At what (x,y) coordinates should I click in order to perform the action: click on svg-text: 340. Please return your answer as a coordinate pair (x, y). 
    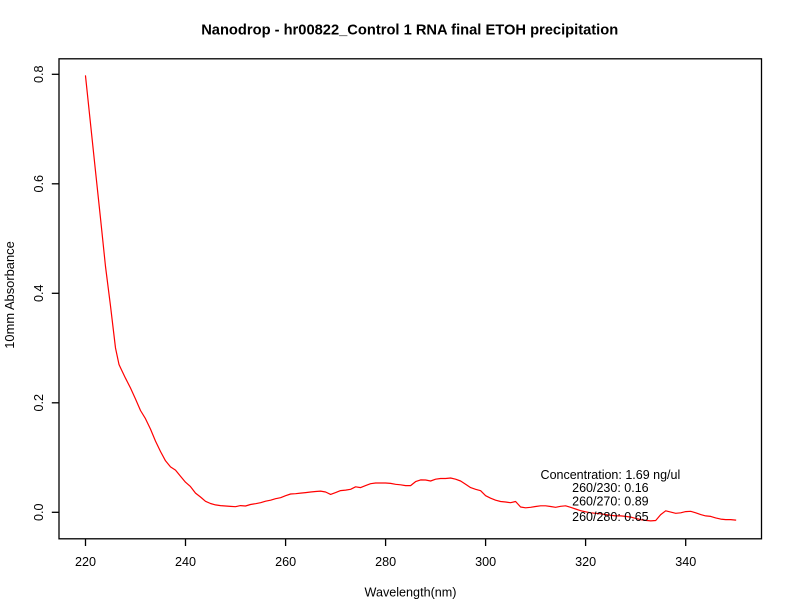
    Looking at the image, I should click on (685, 562).